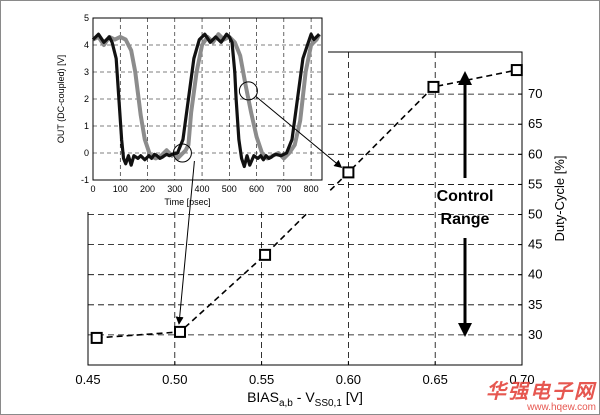 The image size is (600, 415). Describe the element at coordinates (535, 153) in the screenshot. I see `main-y-tick-label: 60` at that location.